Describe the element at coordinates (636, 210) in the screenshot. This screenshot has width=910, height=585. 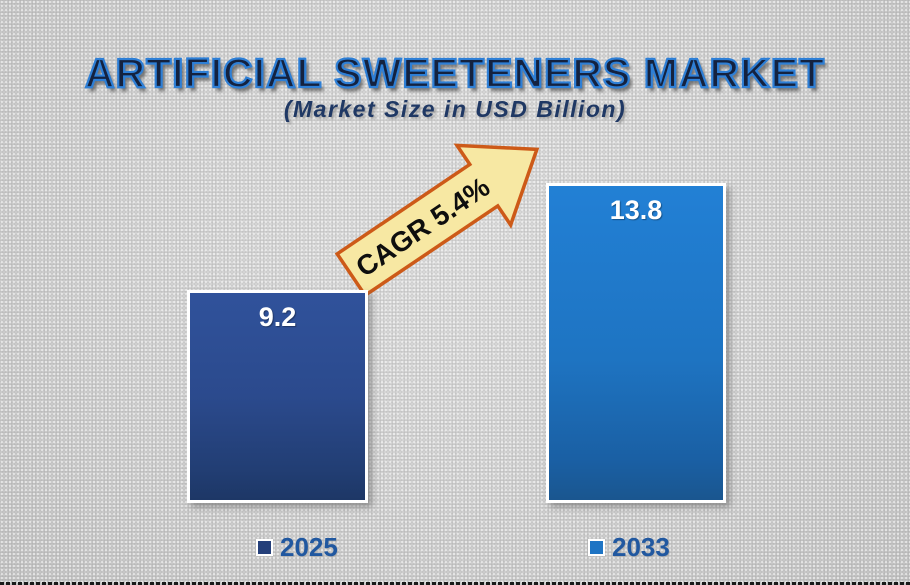
I see `bar-2033-value-label: 13.8` at that location.